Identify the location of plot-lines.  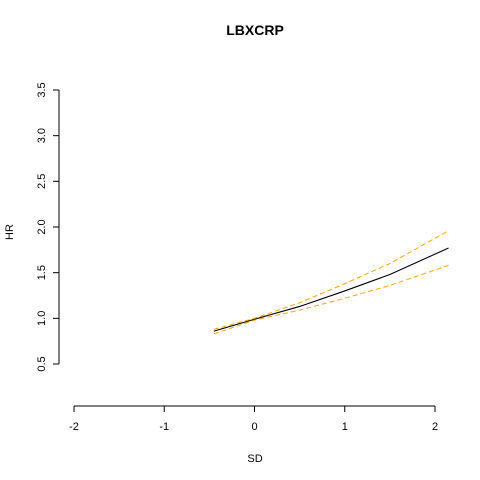
(331, 282).